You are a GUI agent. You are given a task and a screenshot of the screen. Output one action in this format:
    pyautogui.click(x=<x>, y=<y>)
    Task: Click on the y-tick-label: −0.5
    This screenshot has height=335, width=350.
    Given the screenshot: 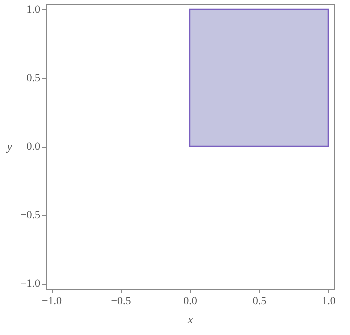 What is the action you would take?
    pyautogui.click(x=30, y=216)
    